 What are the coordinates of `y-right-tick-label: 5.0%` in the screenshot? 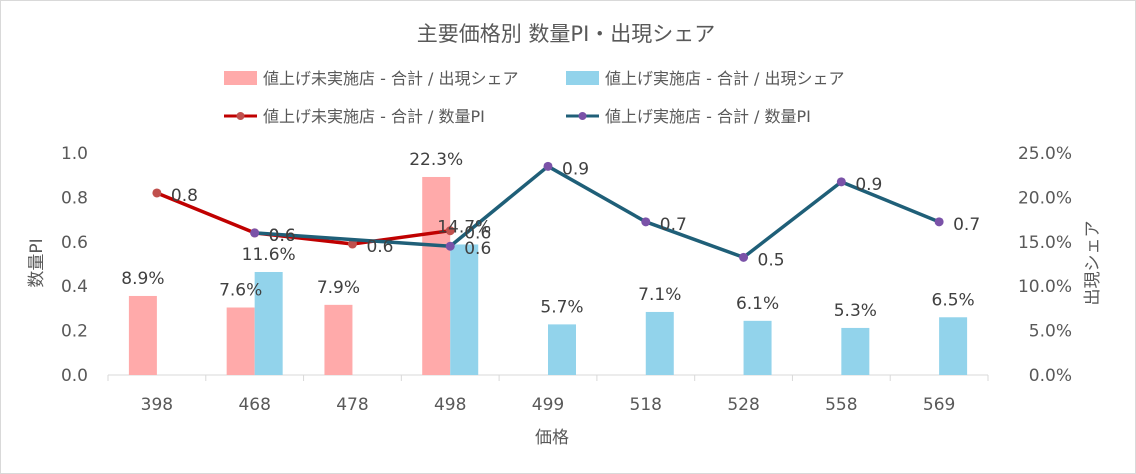 It's located at (1050, 332).